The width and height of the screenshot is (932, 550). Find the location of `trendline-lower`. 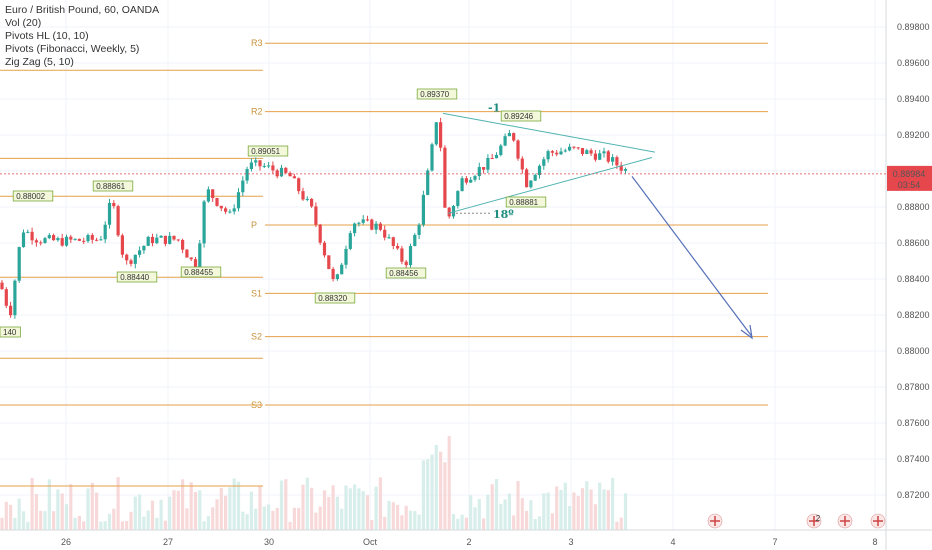

trendline-lower is located at coordinates (550, 185).